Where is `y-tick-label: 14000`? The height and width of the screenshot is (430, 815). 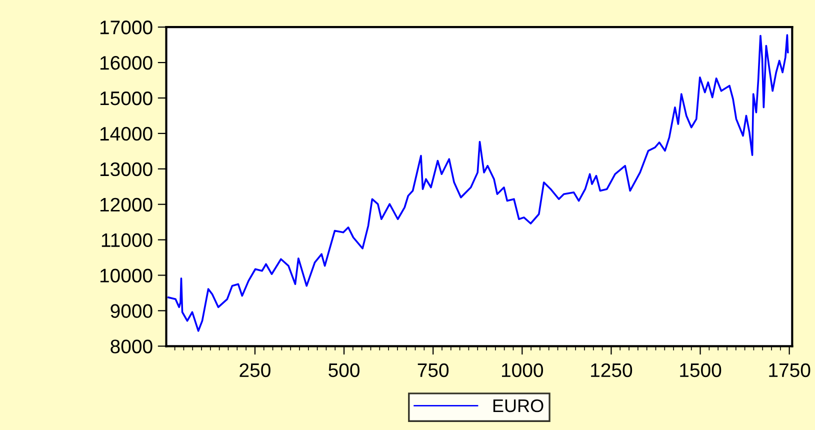 y-tick-label: 14000 is located at coordinates (126, 133).